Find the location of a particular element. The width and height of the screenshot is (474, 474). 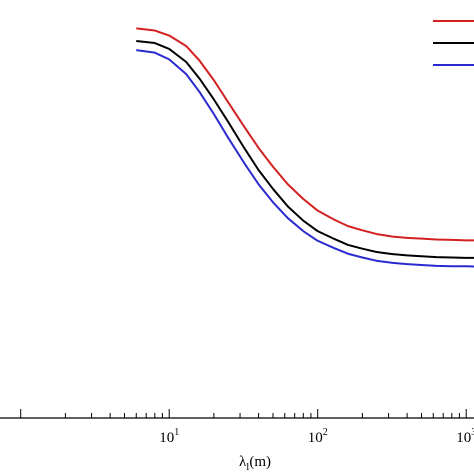

x-tick-label-exponent: 3 is located at coordinates (472, 432).